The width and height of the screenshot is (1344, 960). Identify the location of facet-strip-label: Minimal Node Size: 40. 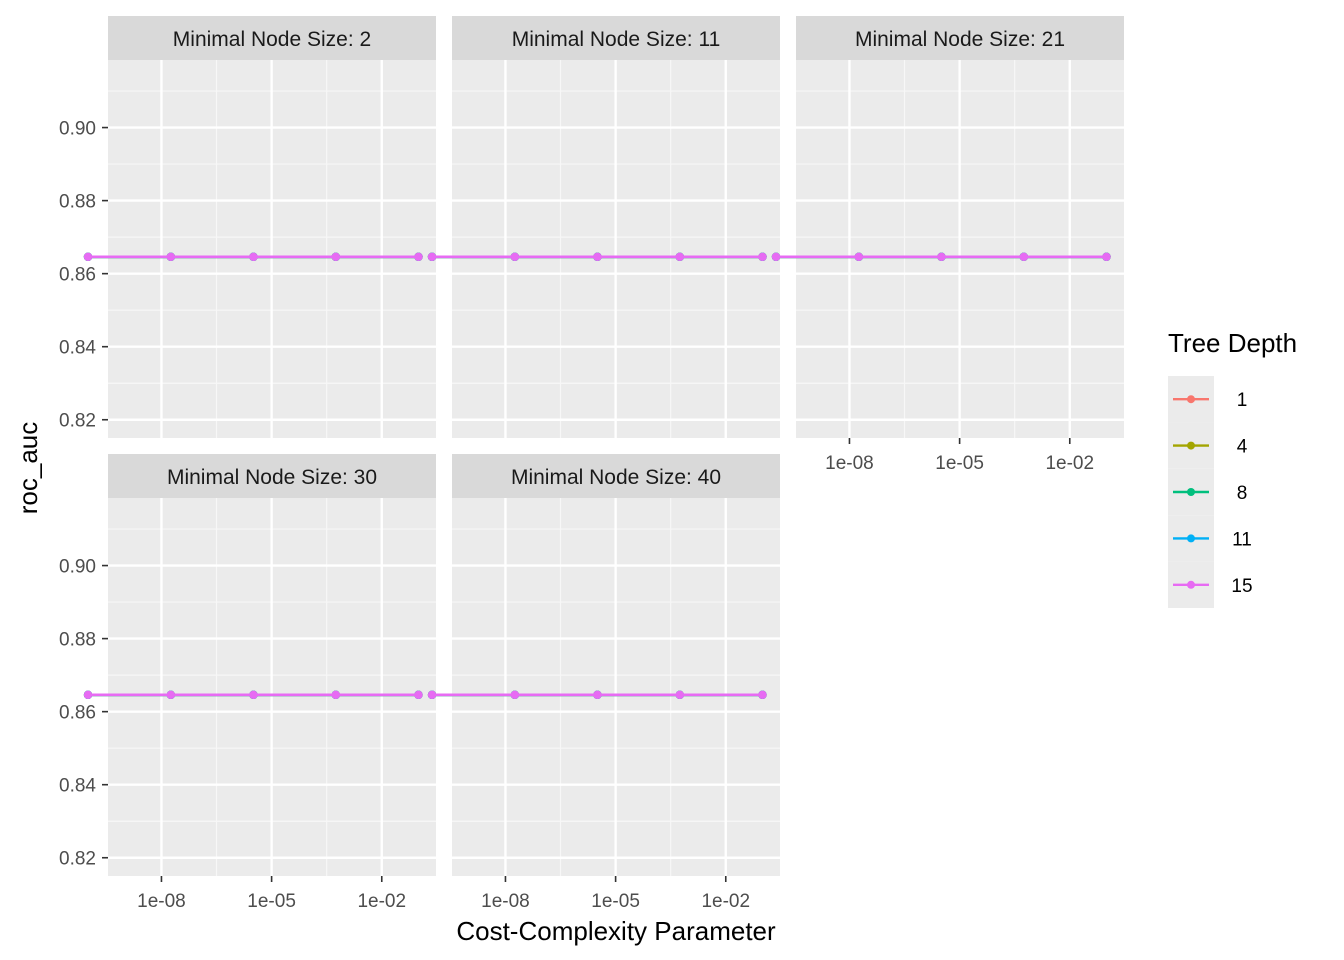
(616, 477).